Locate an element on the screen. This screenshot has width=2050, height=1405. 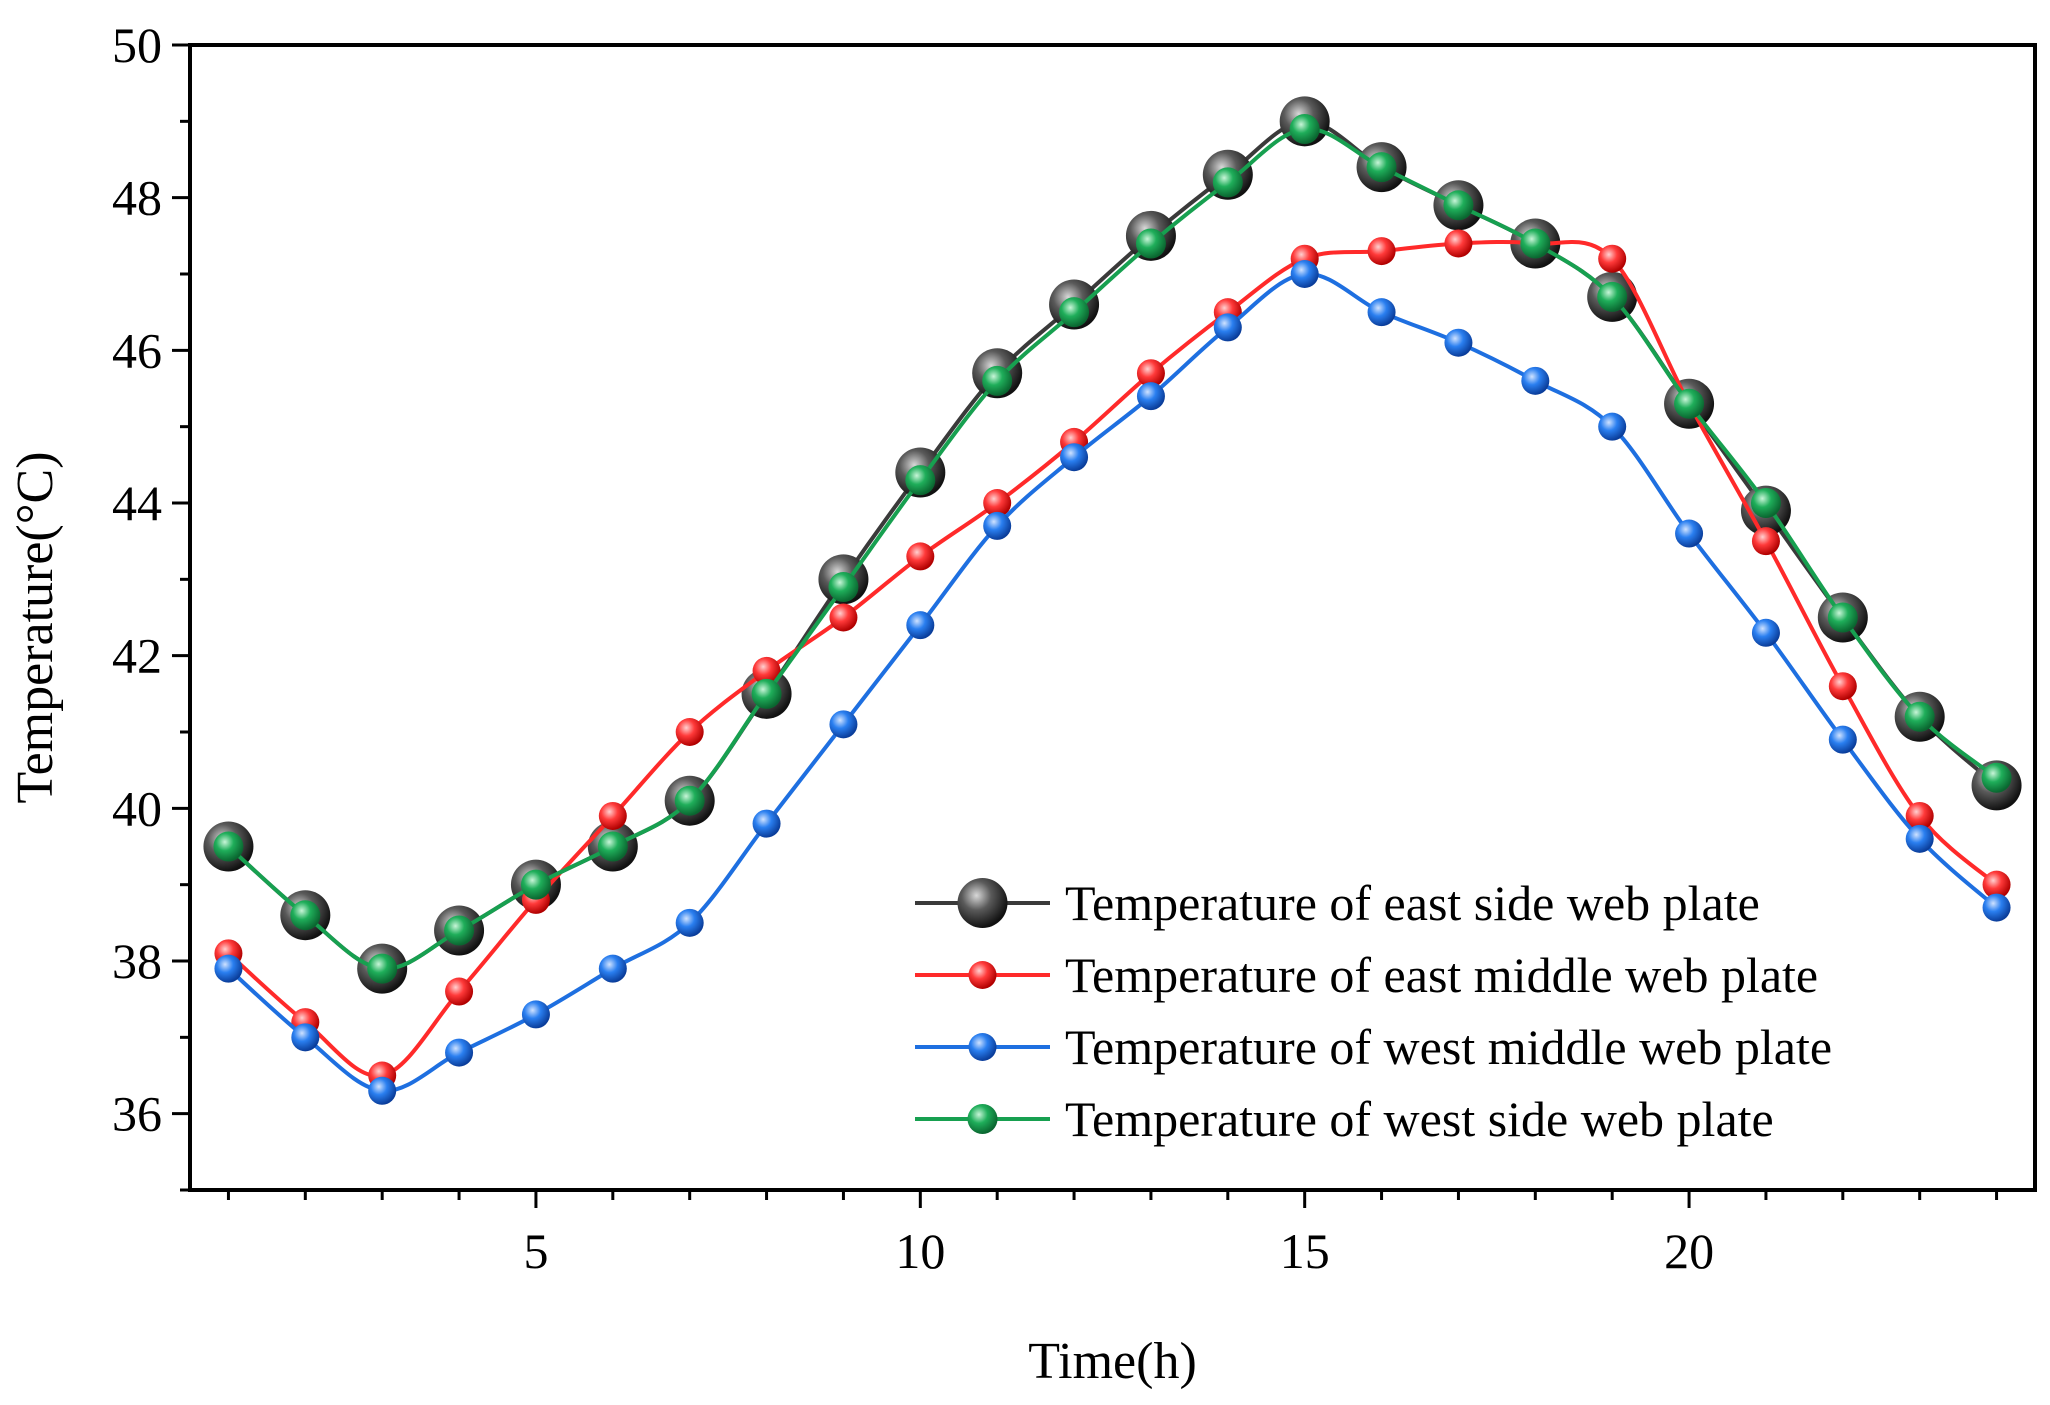
legend-item: Temperature of east middle web plate is located at coordinates (1366, 975).